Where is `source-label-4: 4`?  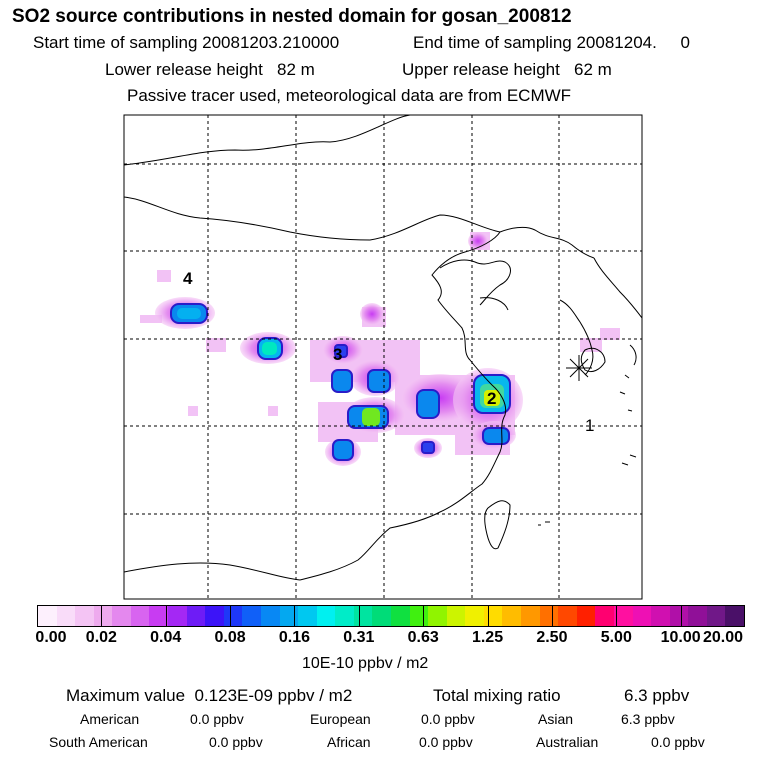
source-label-4: 4 is located at coordinates (188, 278).